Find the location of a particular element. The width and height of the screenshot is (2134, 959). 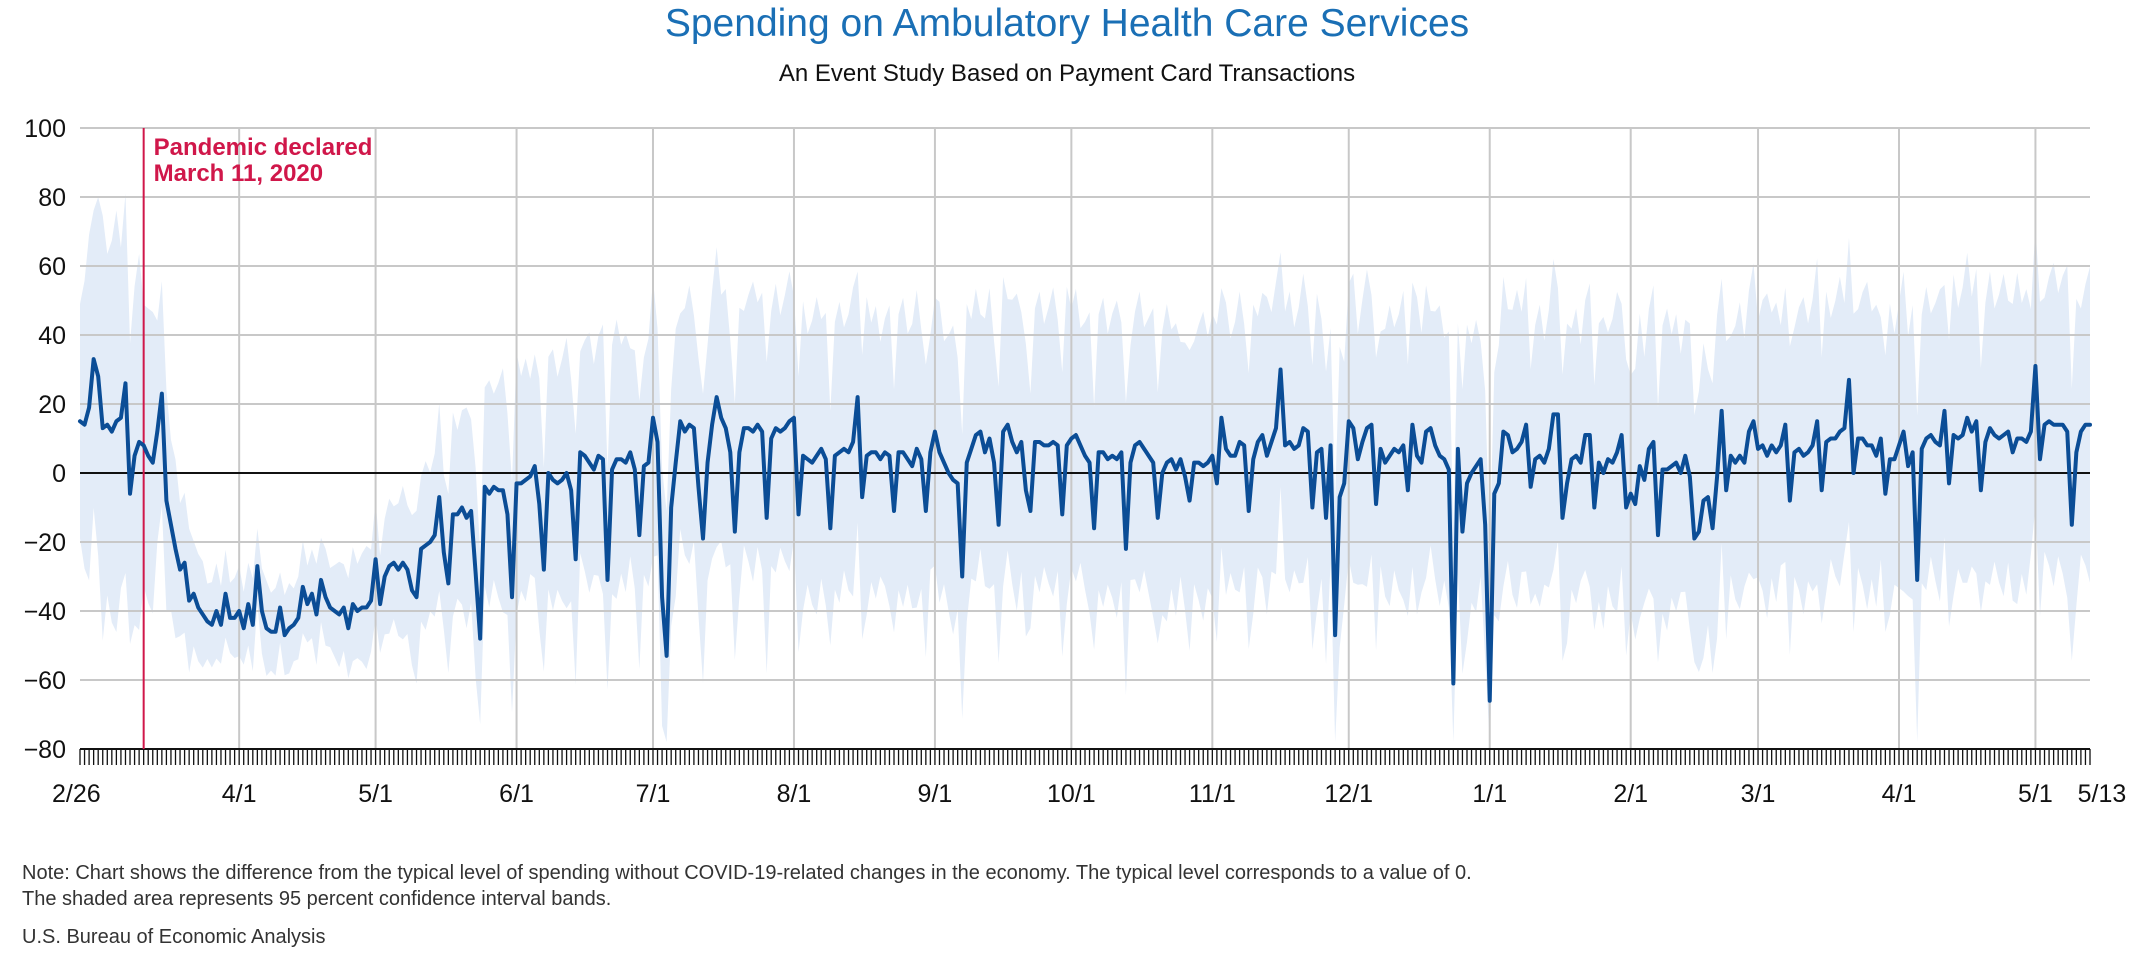

x-tick-label: 8/1 is located at coordinates (794, 794).